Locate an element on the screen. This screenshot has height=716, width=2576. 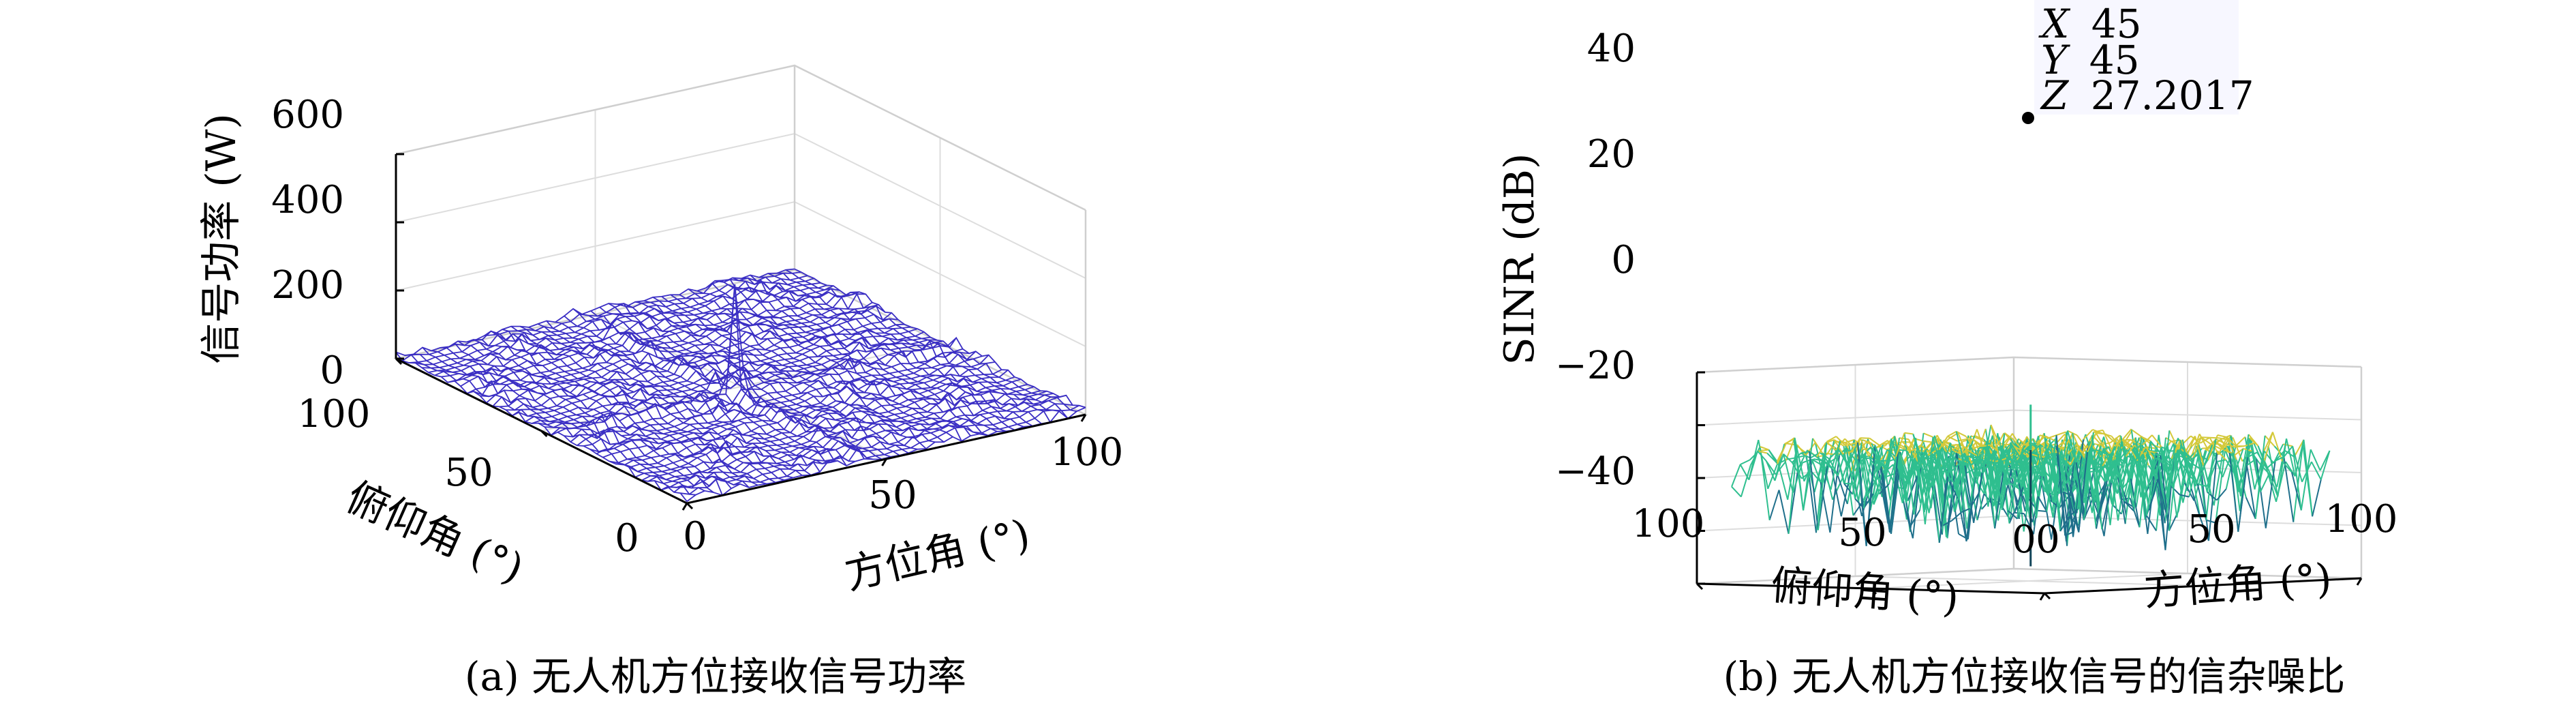
panel-b-z-label: SINR (dB) is located at coordinates (1520, 259).